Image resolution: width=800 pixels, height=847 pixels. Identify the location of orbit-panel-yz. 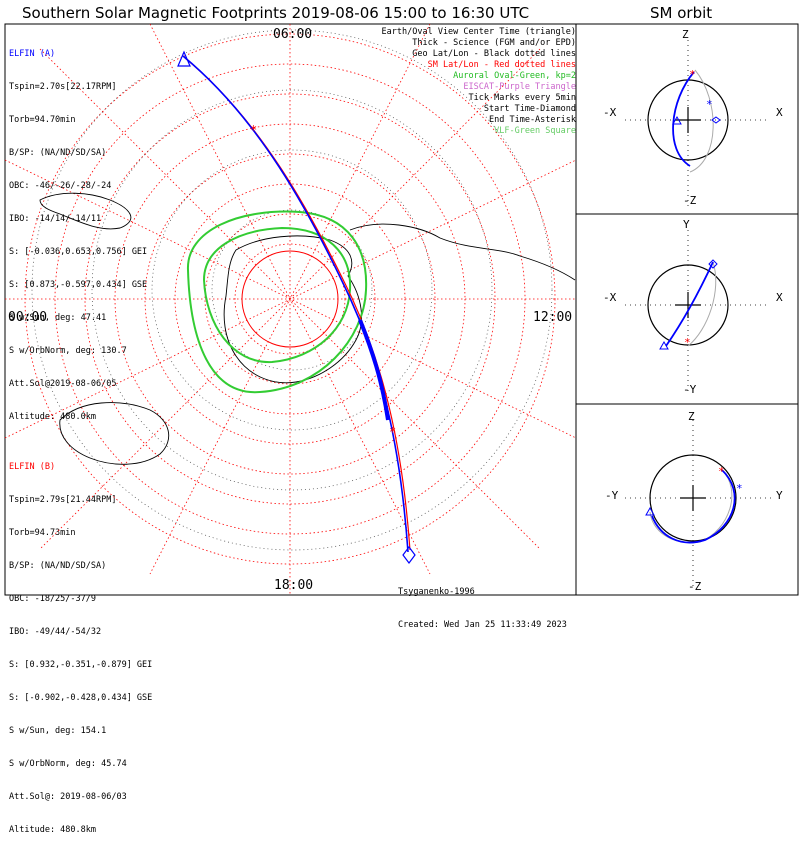
(687, 499).